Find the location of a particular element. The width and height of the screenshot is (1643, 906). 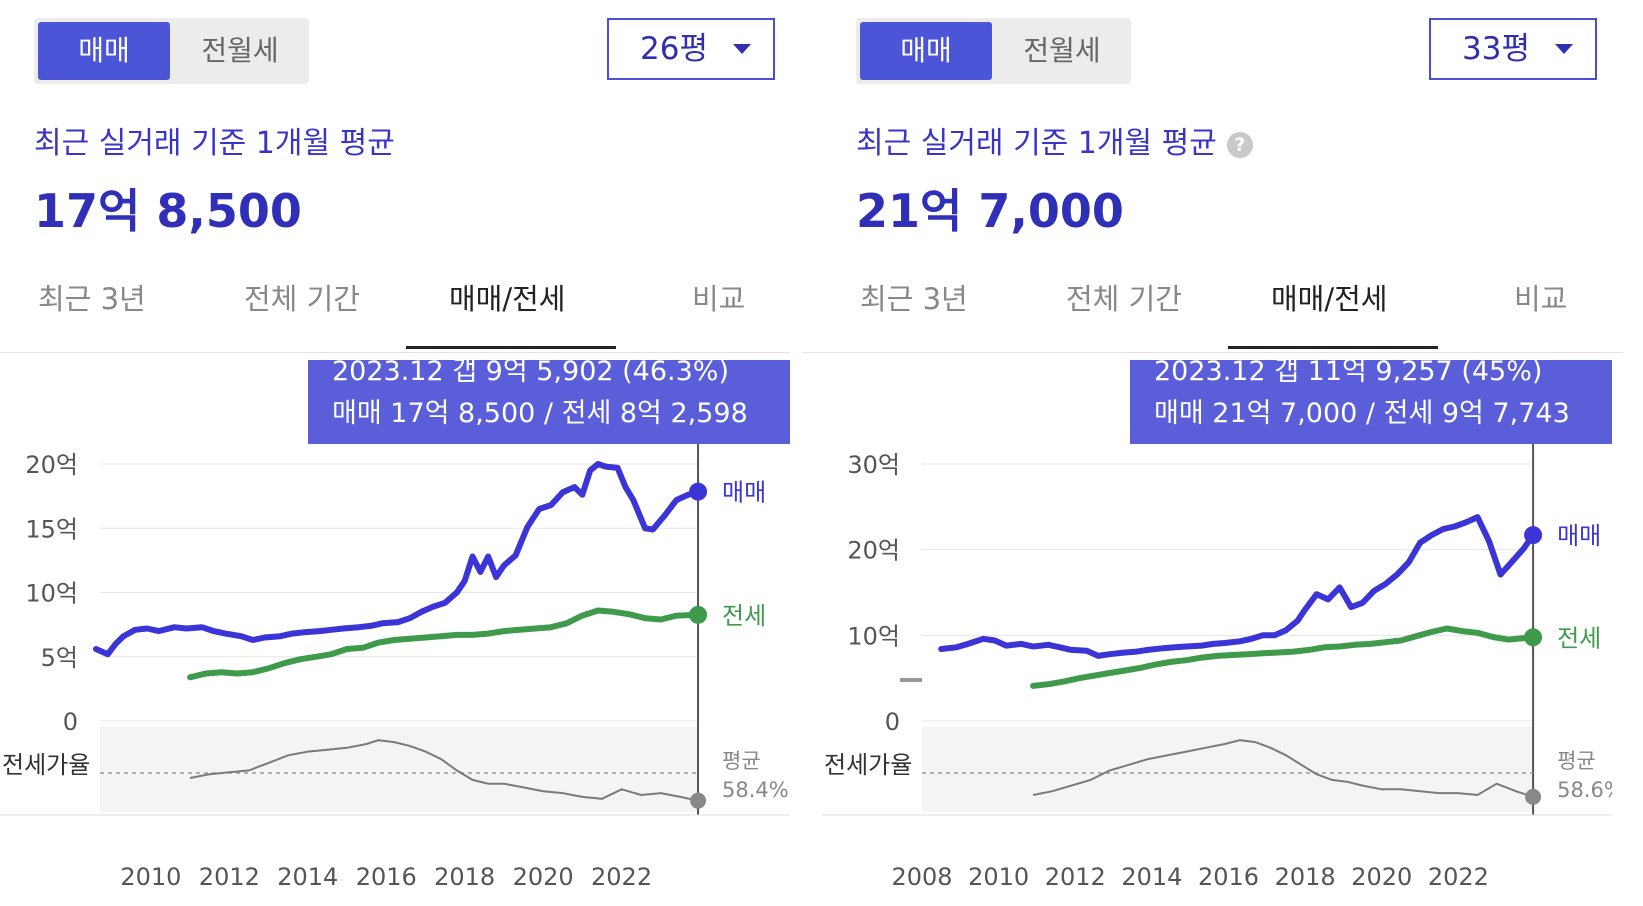

ratio-average-value: 58.4% is located at coordinates (755, 790).